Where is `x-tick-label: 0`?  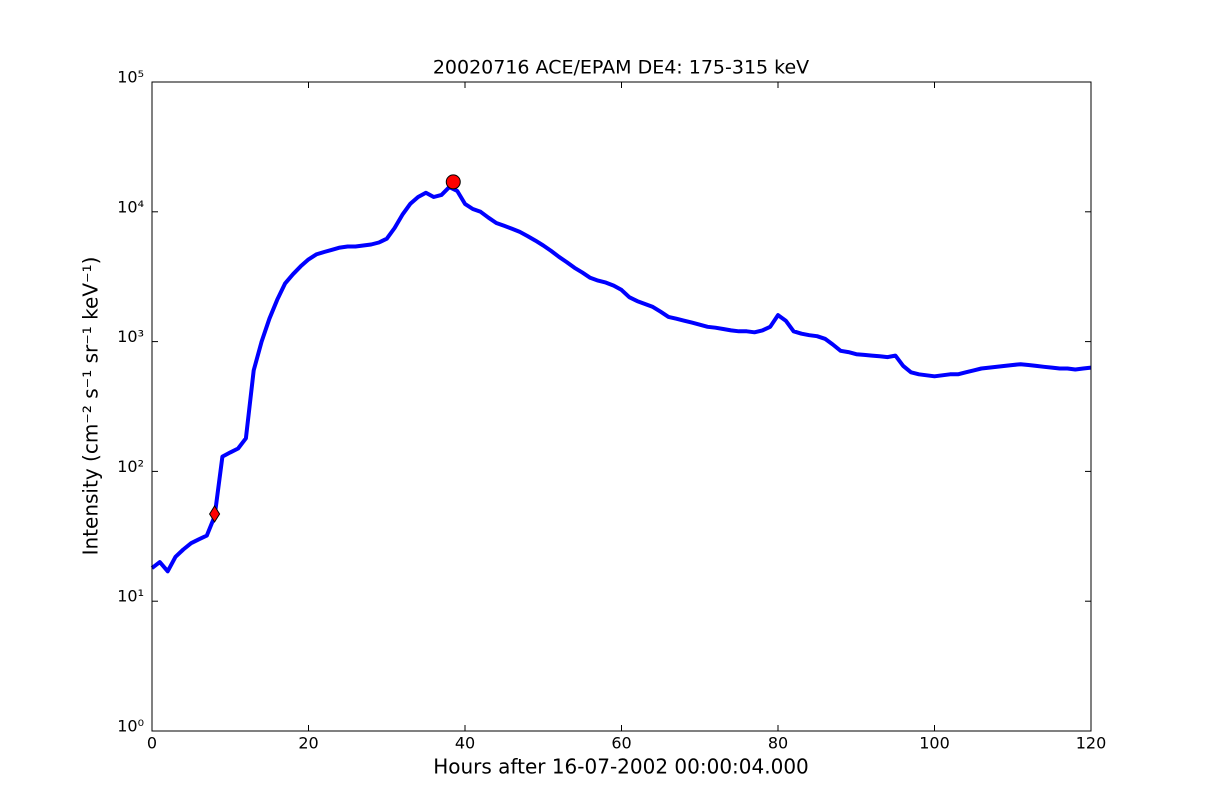
x-tick-label: 0 is located at coordinates (152, 743).